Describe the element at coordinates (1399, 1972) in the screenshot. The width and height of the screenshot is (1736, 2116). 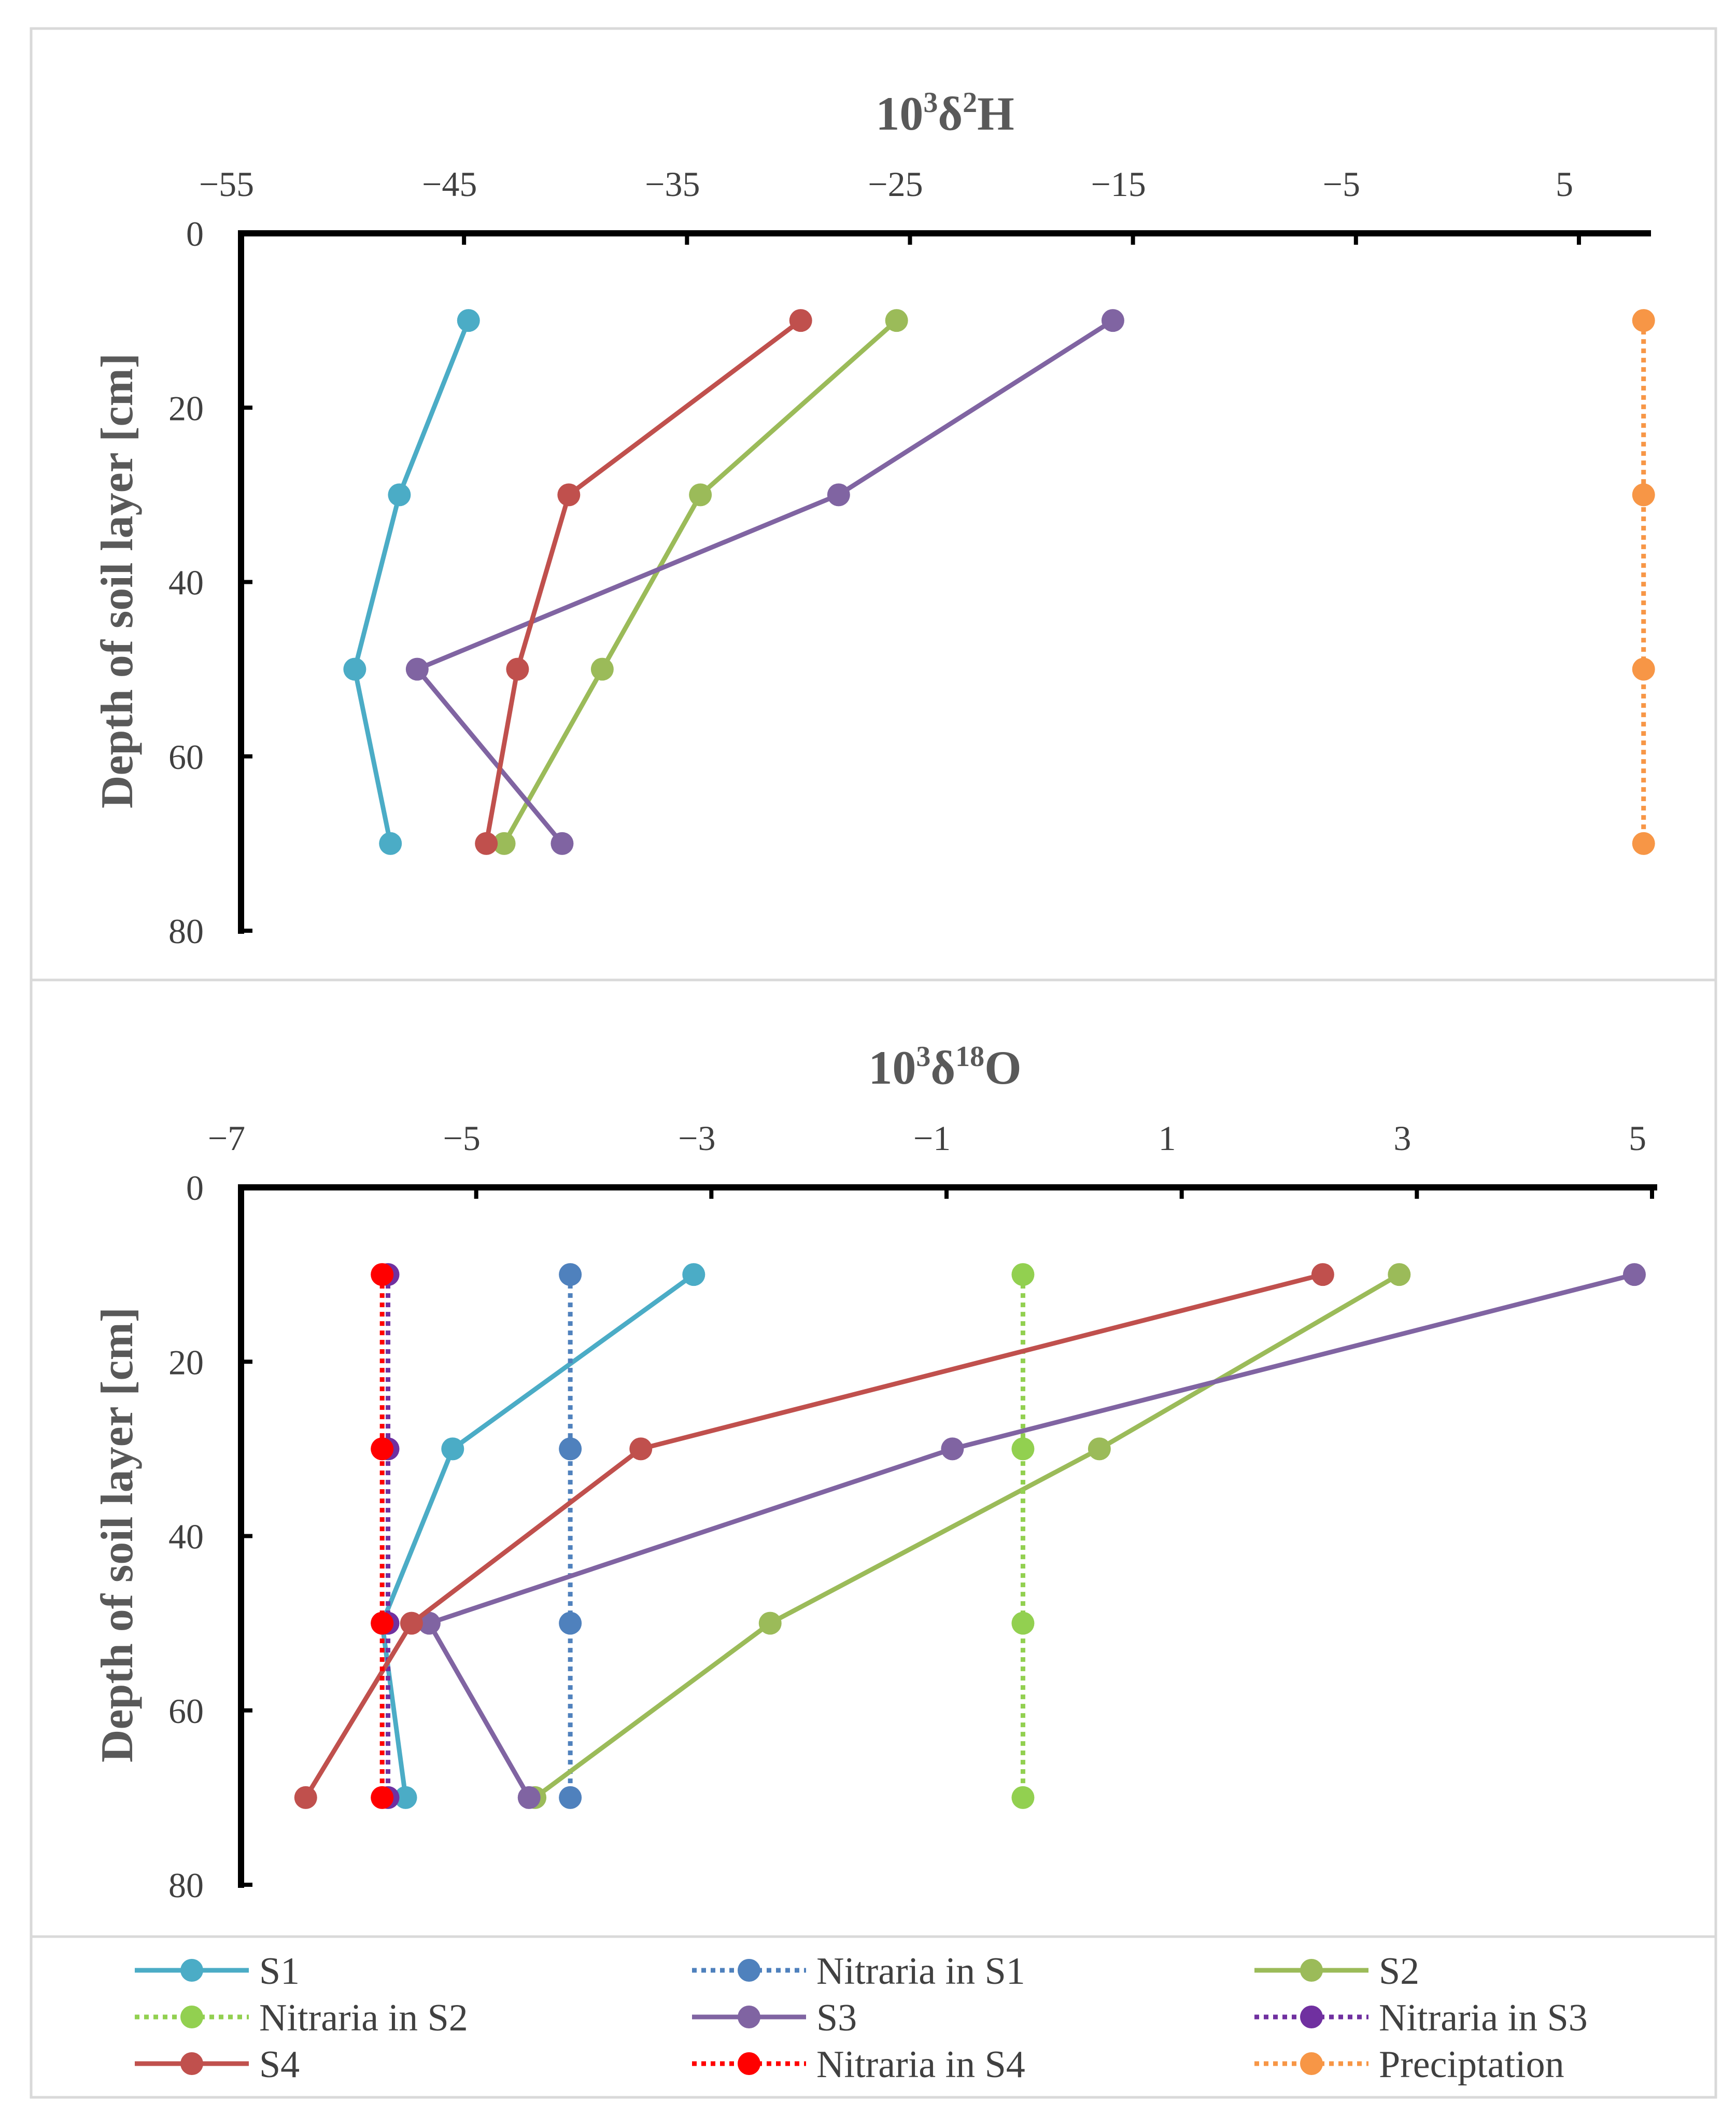
I see `legend-label: S2` at that location.